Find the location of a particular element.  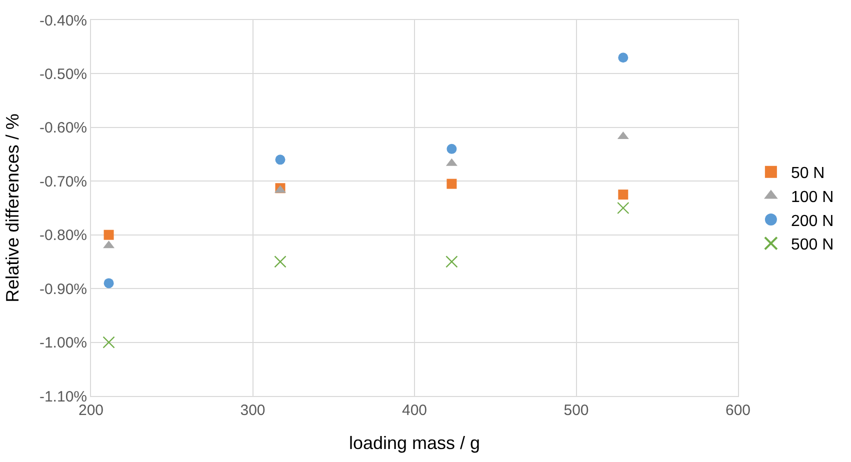

y-tick-label: -0.60% is located at coordinates (63, 128).